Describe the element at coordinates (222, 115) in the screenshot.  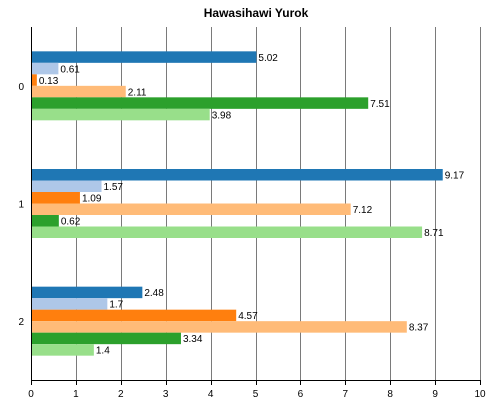
I see `data-label: 3.98` at that location.